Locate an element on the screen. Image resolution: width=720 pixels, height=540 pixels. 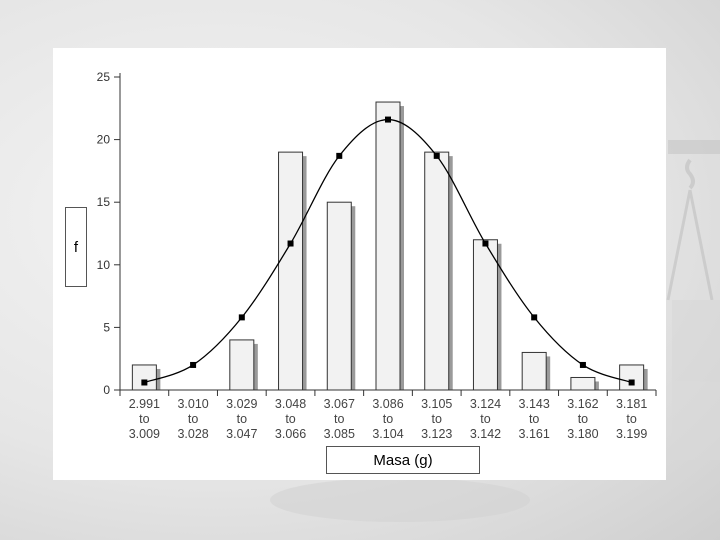
y-tick-label: 20 is located at coordinates (104, 140).